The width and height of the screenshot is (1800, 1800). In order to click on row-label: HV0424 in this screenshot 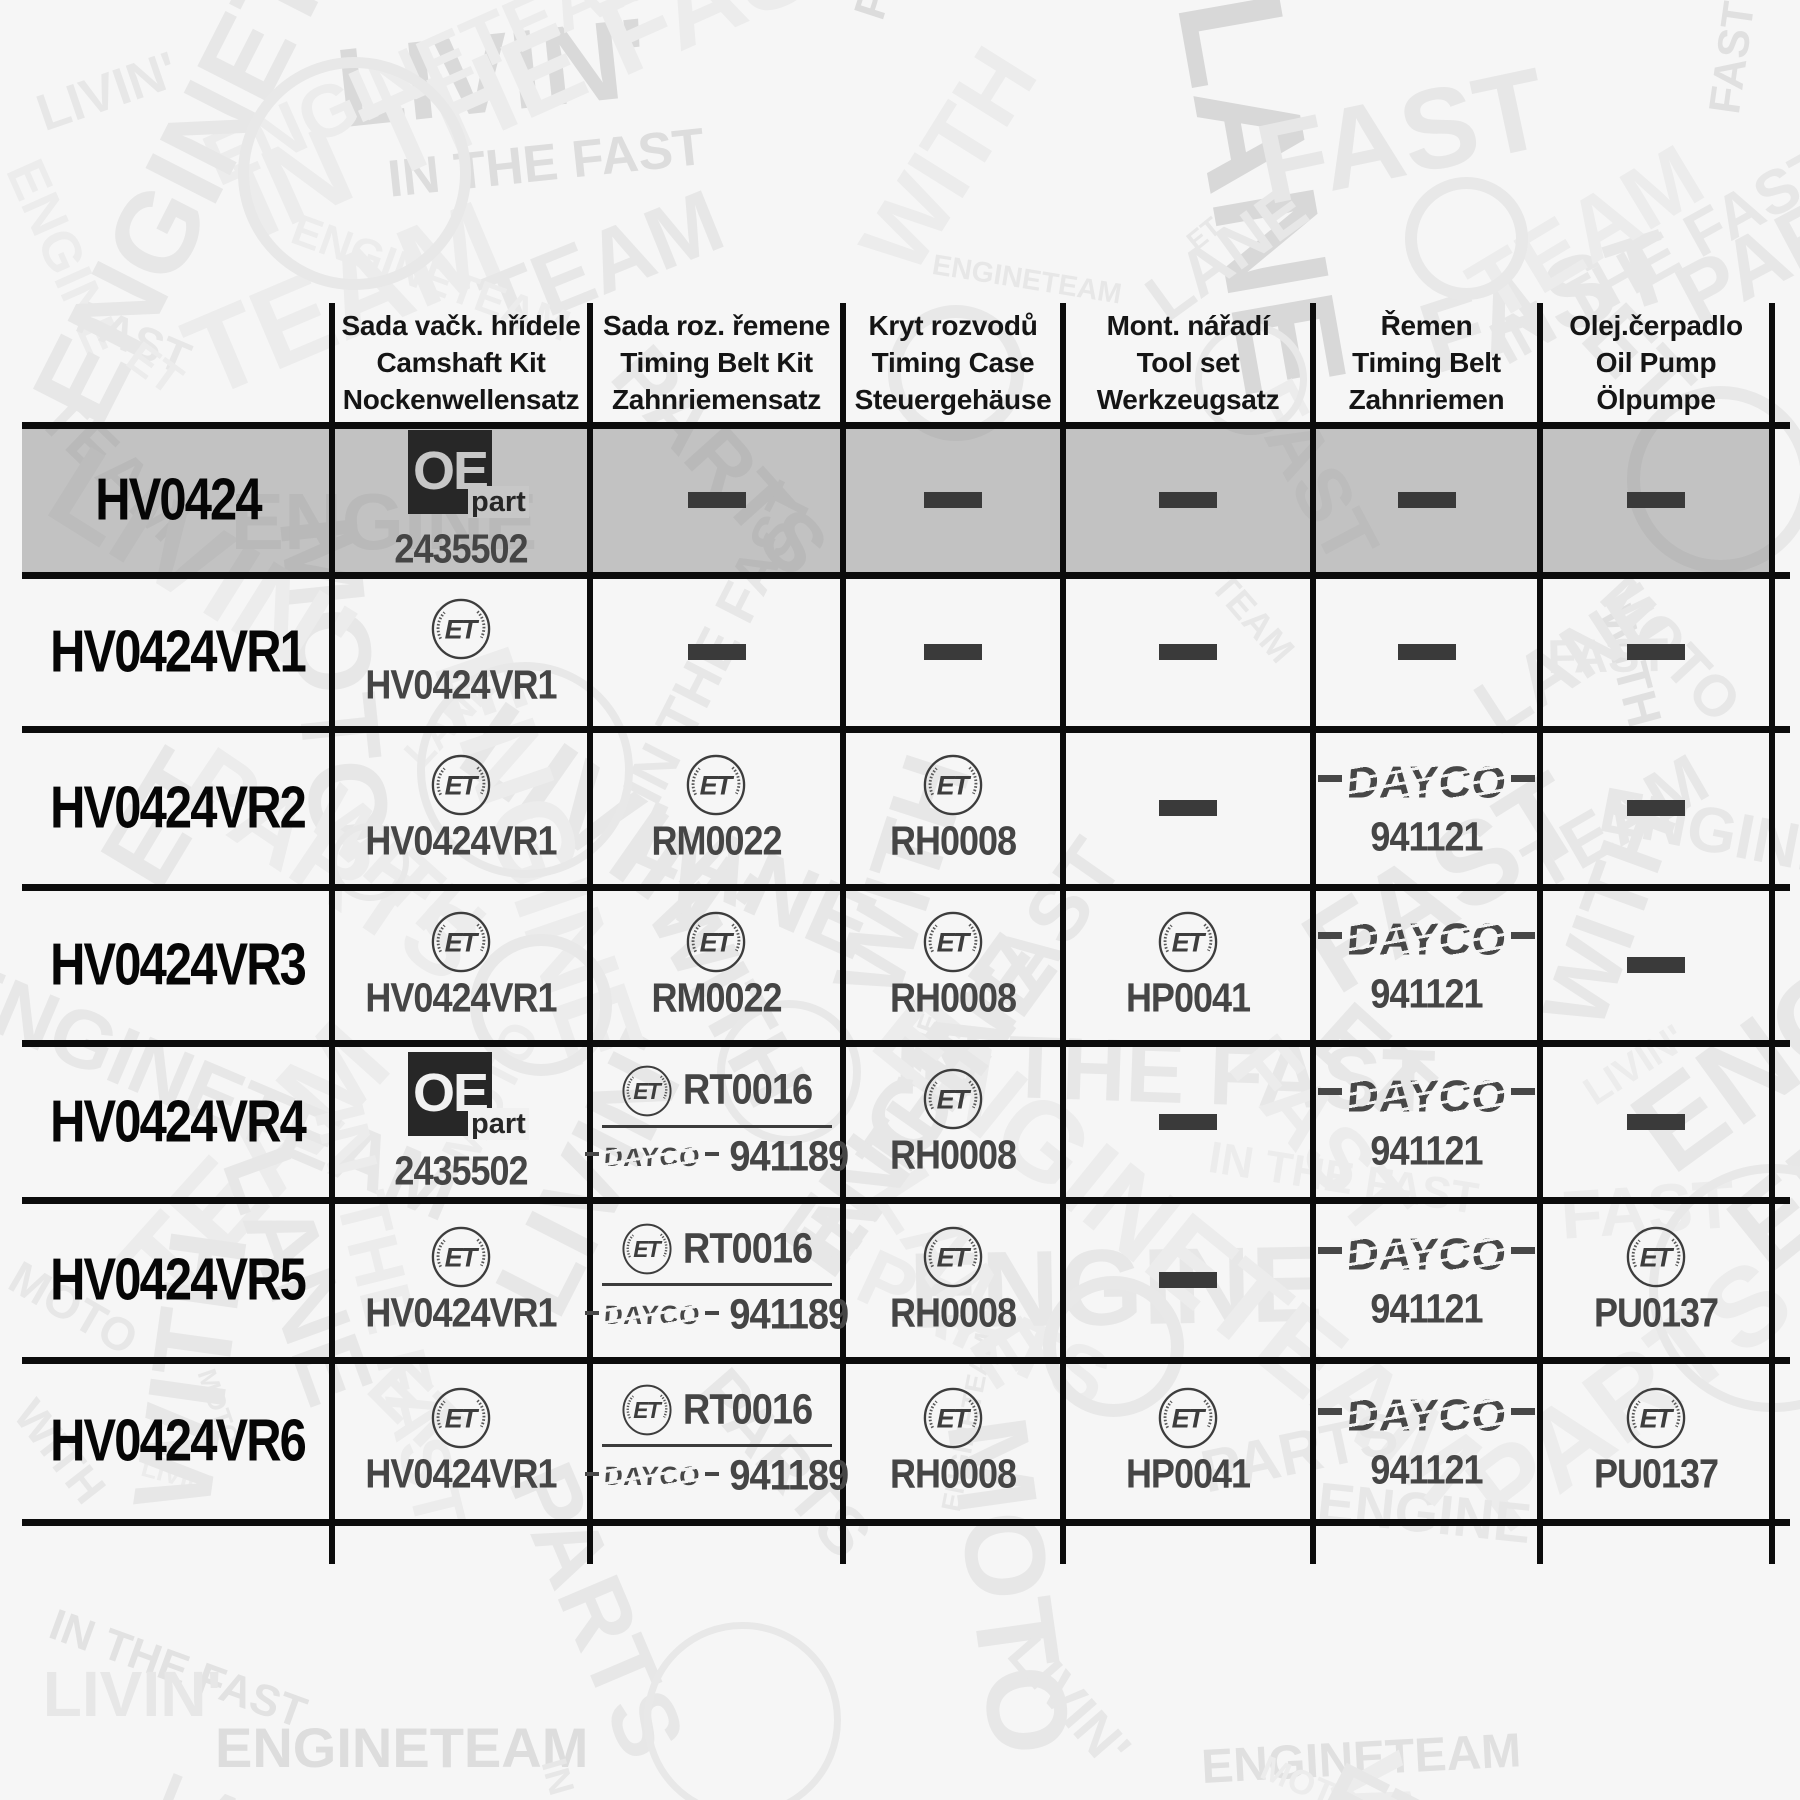, I will do `click(178, 500)`.